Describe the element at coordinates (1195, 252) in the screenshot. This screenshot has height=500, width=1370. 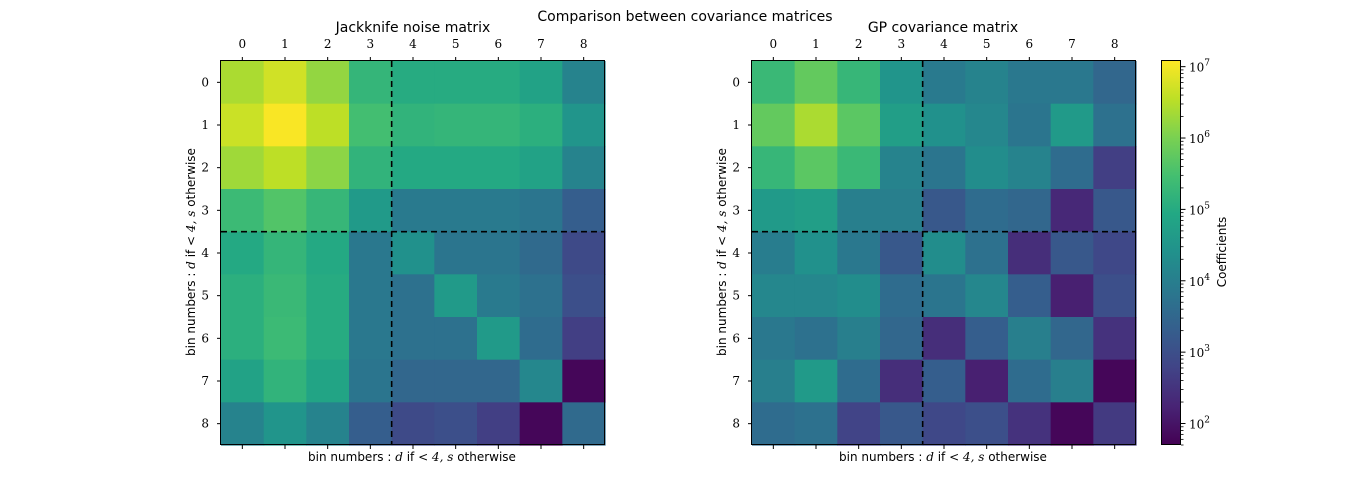
I see `colorbar: 10² 10³ 10⁴ 10⁵ 10⁶ 10⁷ Coefficients` at that location.